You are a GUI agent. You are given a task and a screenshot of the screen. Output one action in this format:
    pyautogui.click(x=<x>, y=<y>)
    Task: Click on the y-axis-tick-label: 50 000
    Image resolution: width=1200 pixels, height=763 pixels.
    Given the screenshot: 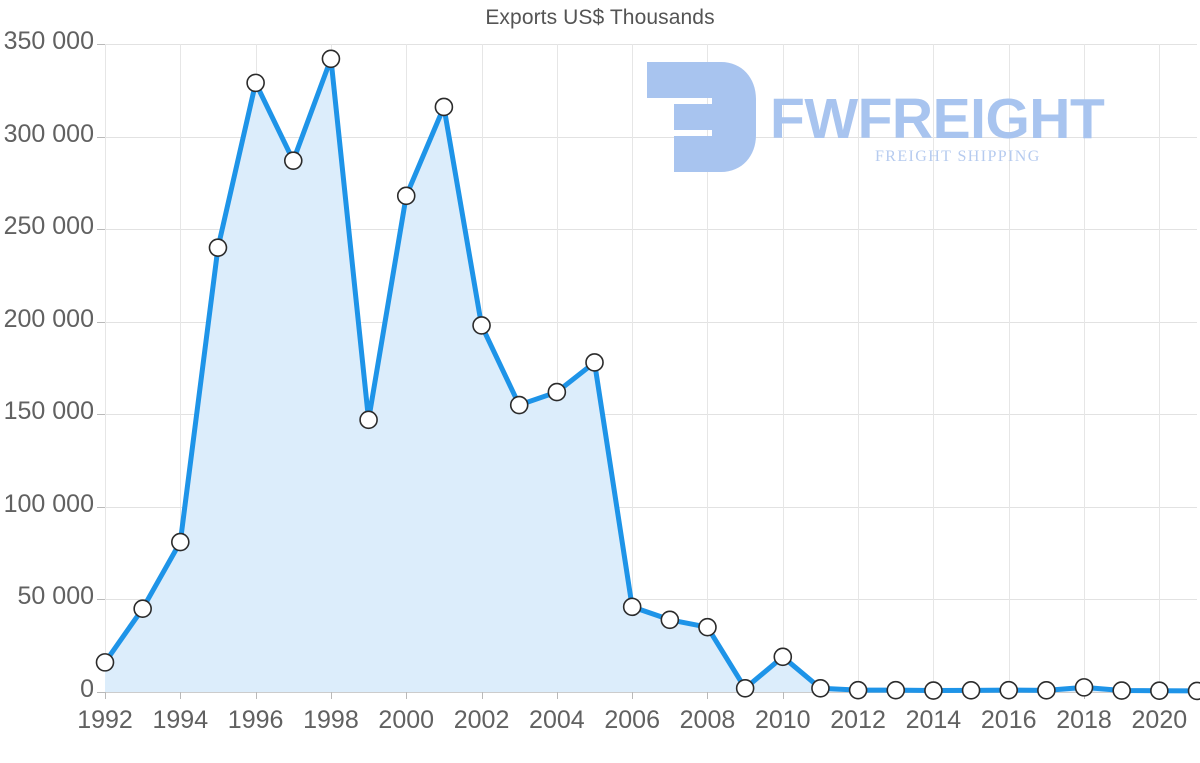 What is the action you would take?
    pyautogui.click(x=55, y=596)
    